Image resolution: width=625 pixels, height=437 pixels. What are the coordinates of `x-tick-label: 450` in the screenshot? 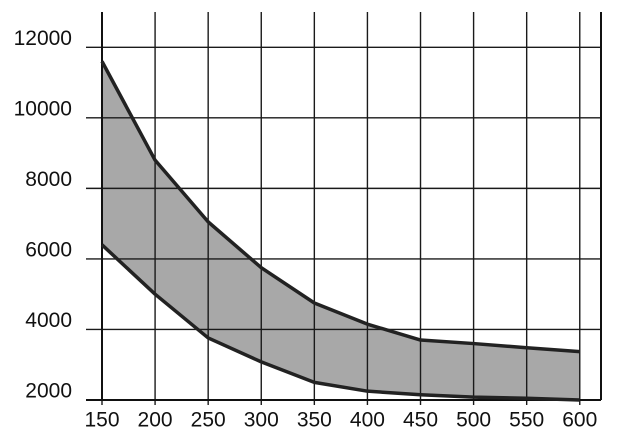 It's located at (420, 420).